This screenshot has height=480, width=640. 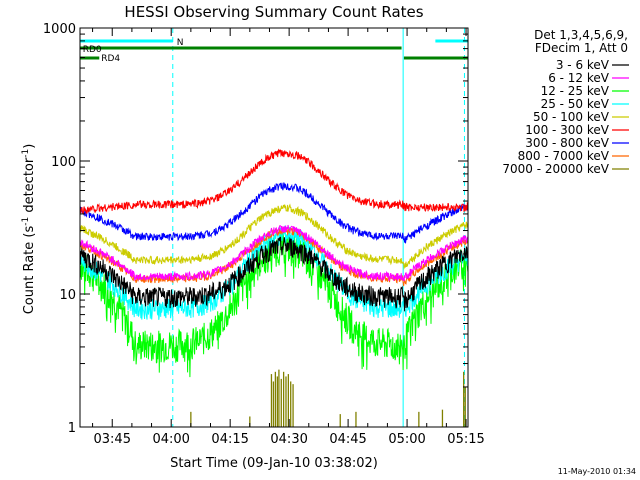 What do you see at coordinates (59, 29) in the screenshot?
I see `y-tick-label: 1000` at bounding box center [59, 29].